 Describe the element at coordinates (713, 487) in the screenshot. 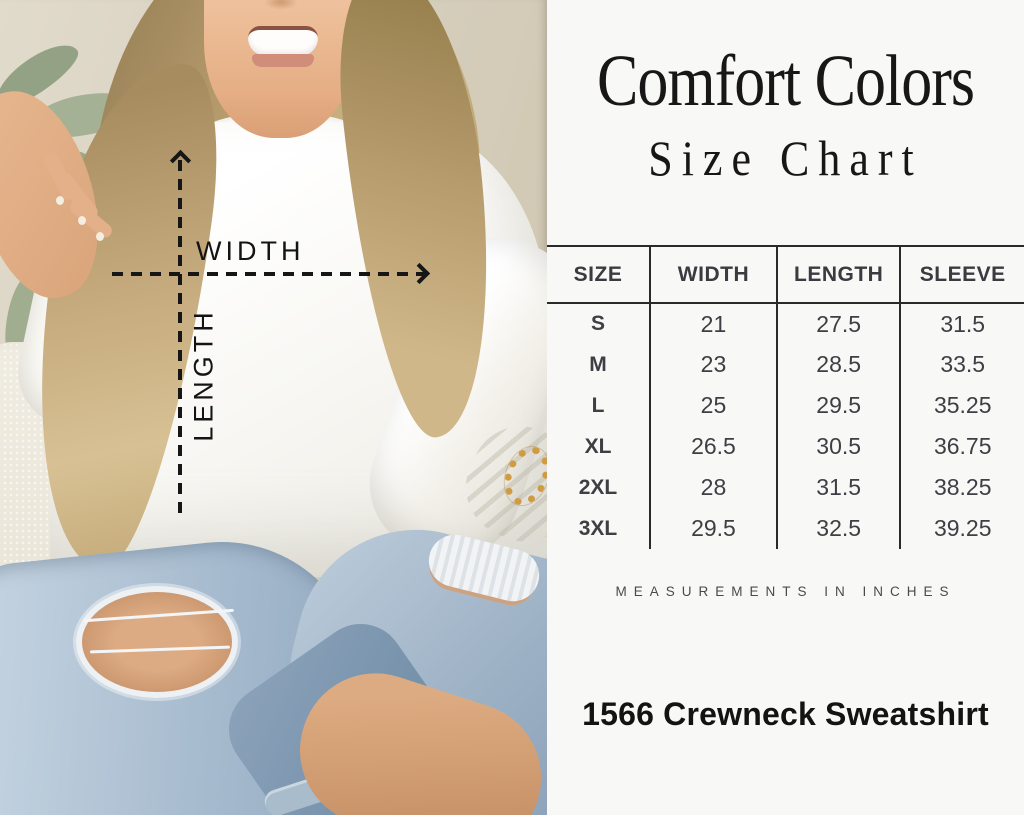

I see `table-cell: 28` at that location.